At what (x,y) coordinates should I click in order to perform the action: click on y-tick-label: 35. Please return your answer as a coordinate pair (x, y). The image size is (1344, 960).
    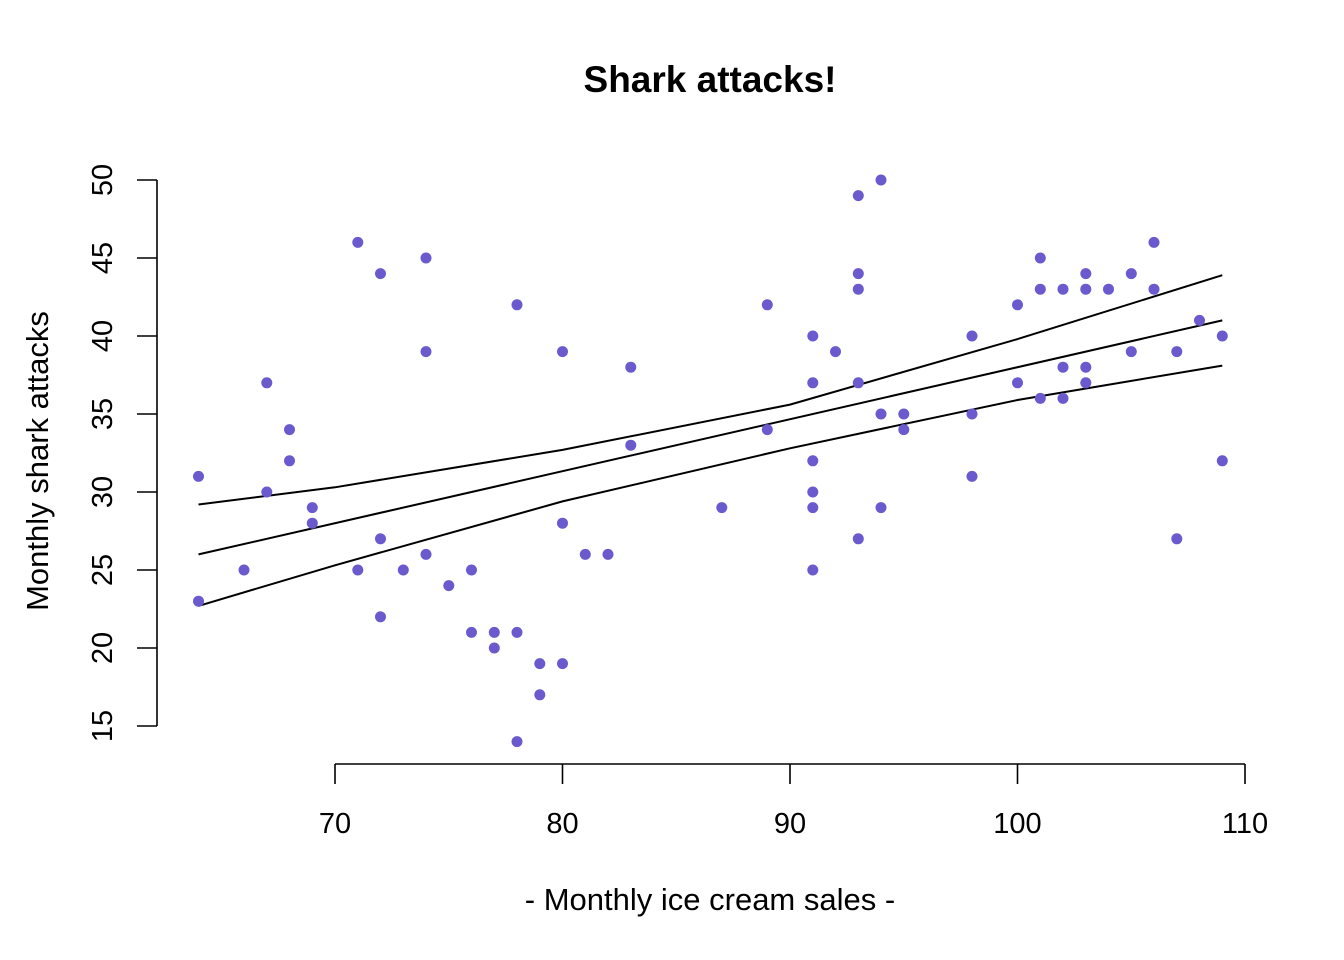
    Looking at the image, I should click on (103, 414).